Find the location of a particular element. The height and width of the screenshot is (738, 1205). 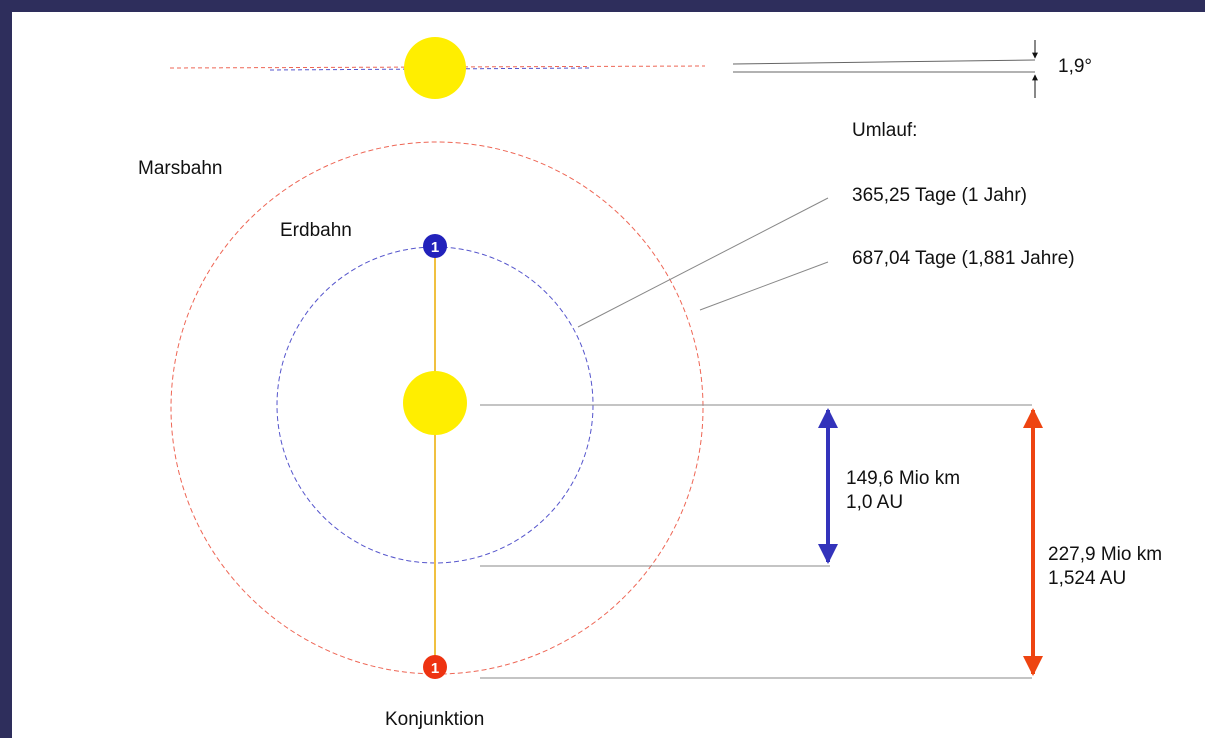

earth-marker-label: 1 is located at coordinates (435, 247).